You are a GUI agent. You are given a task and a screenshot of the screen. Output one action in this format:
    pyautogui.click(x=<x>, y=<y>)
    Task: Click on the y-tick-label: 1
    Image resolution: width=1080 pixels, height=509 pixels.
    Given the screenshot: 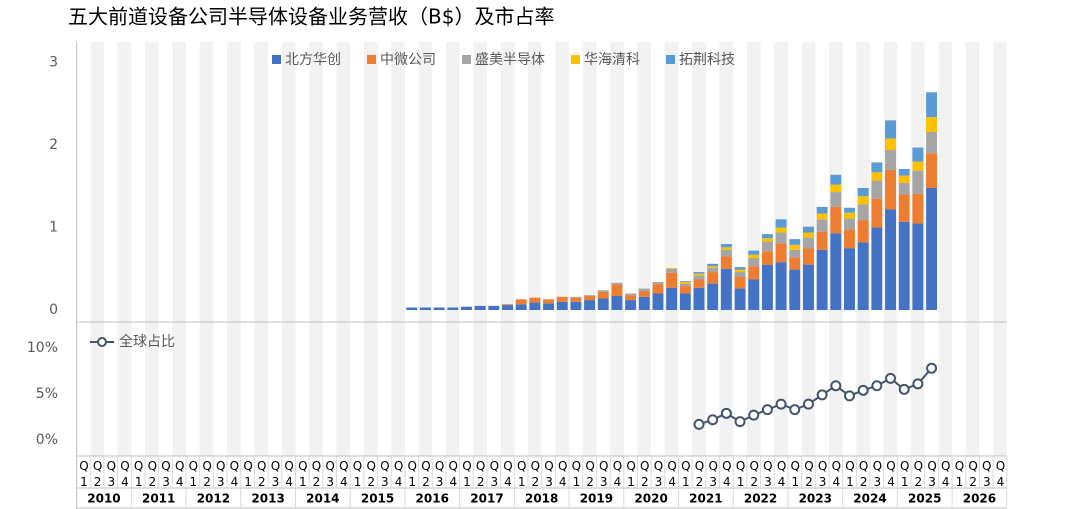 What is the action you would take?
    pyautogui.click(x=53, y=228)
    